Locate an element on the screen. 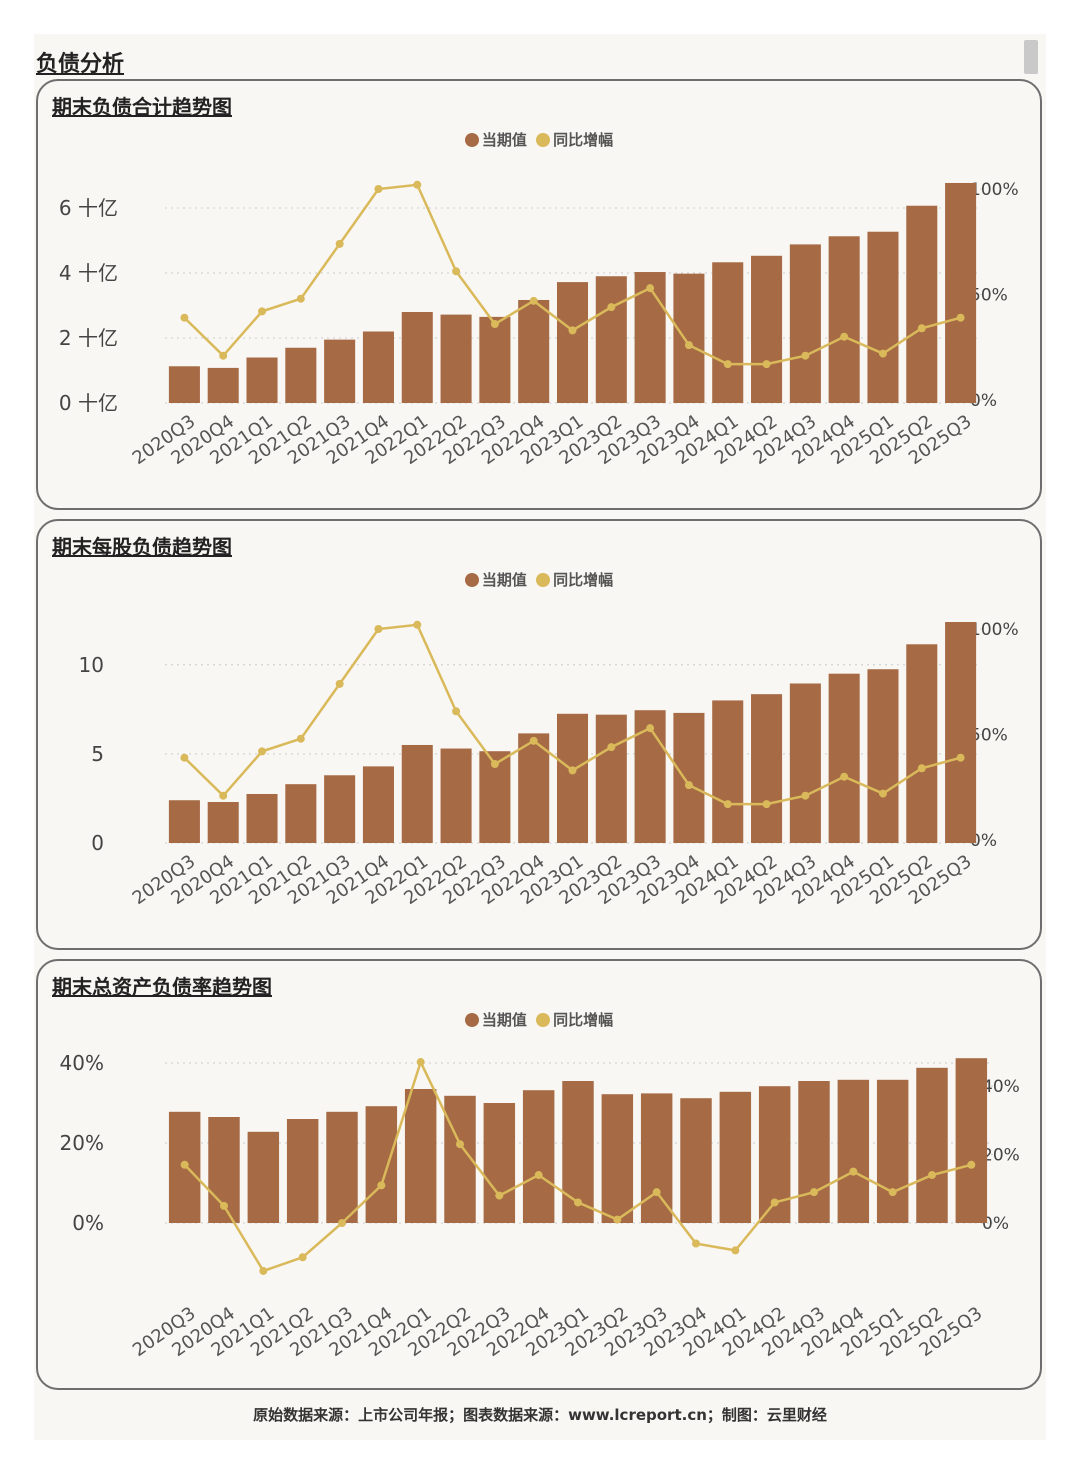 The height and width of the screenshot is (1476, 1080). legend-item-yoy: 同比增幅 is located at coordinates (574, 139).